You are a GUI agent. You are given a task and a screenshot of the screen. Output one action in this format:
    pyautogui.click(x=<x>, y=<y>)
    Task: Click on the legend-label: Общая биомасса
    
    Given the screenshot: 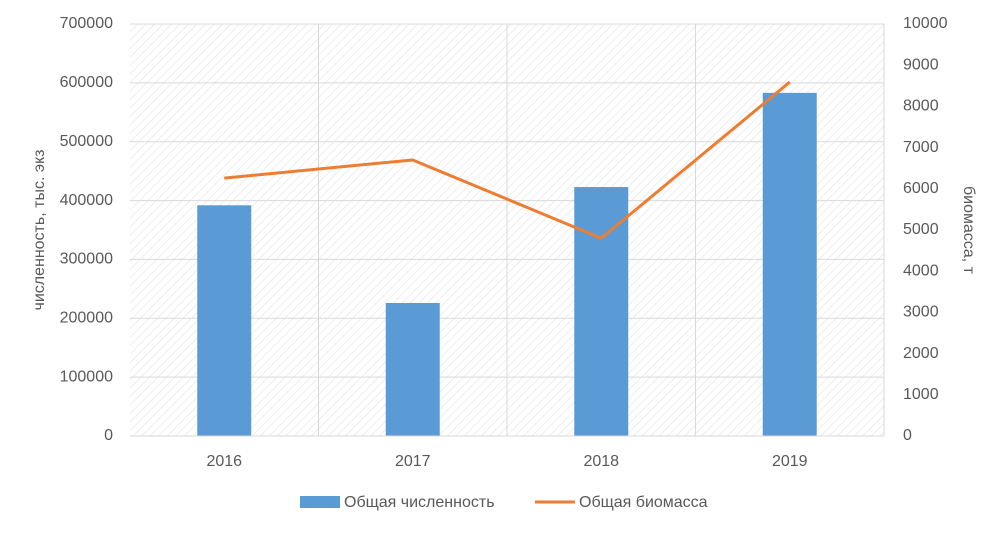 What is the action you would take?
    pyautogui.click(x=643, y=502)
    